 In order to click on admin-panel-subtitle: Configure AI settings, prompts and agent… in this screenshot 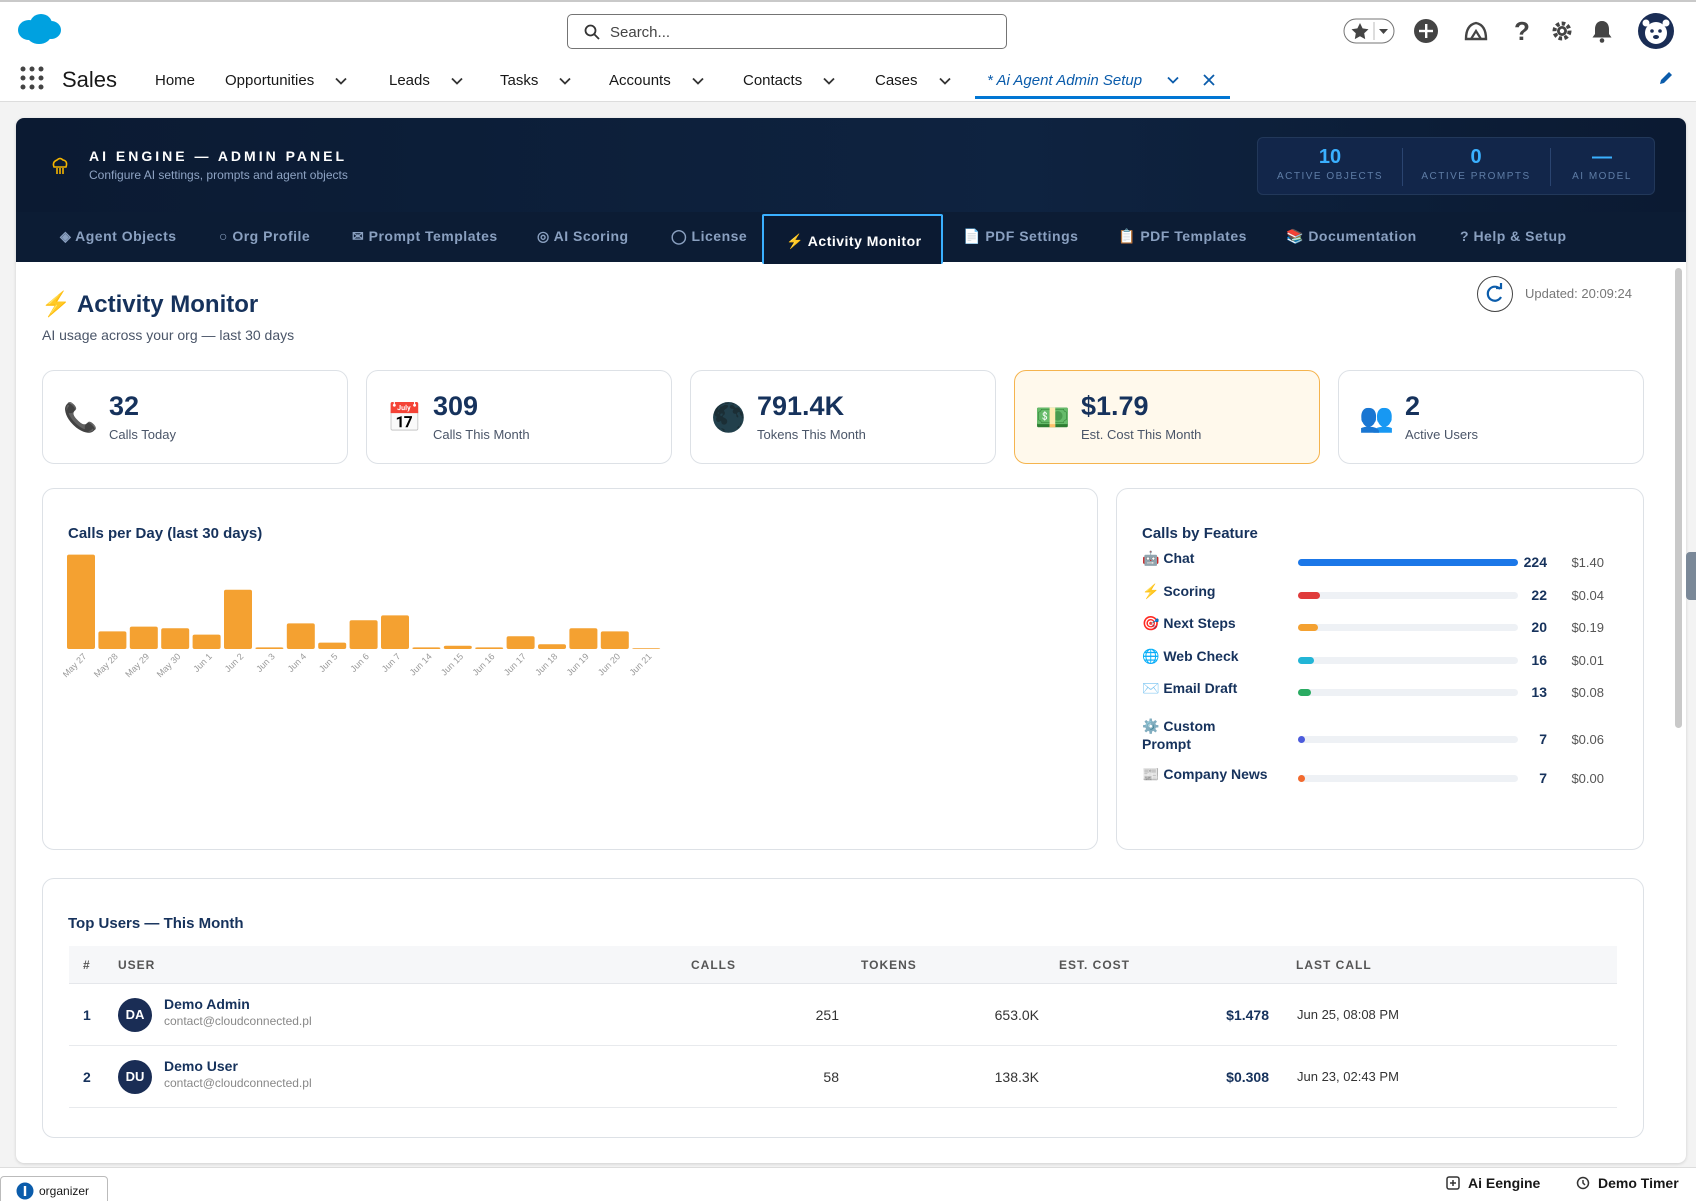, I will do `click(218, 175)`.